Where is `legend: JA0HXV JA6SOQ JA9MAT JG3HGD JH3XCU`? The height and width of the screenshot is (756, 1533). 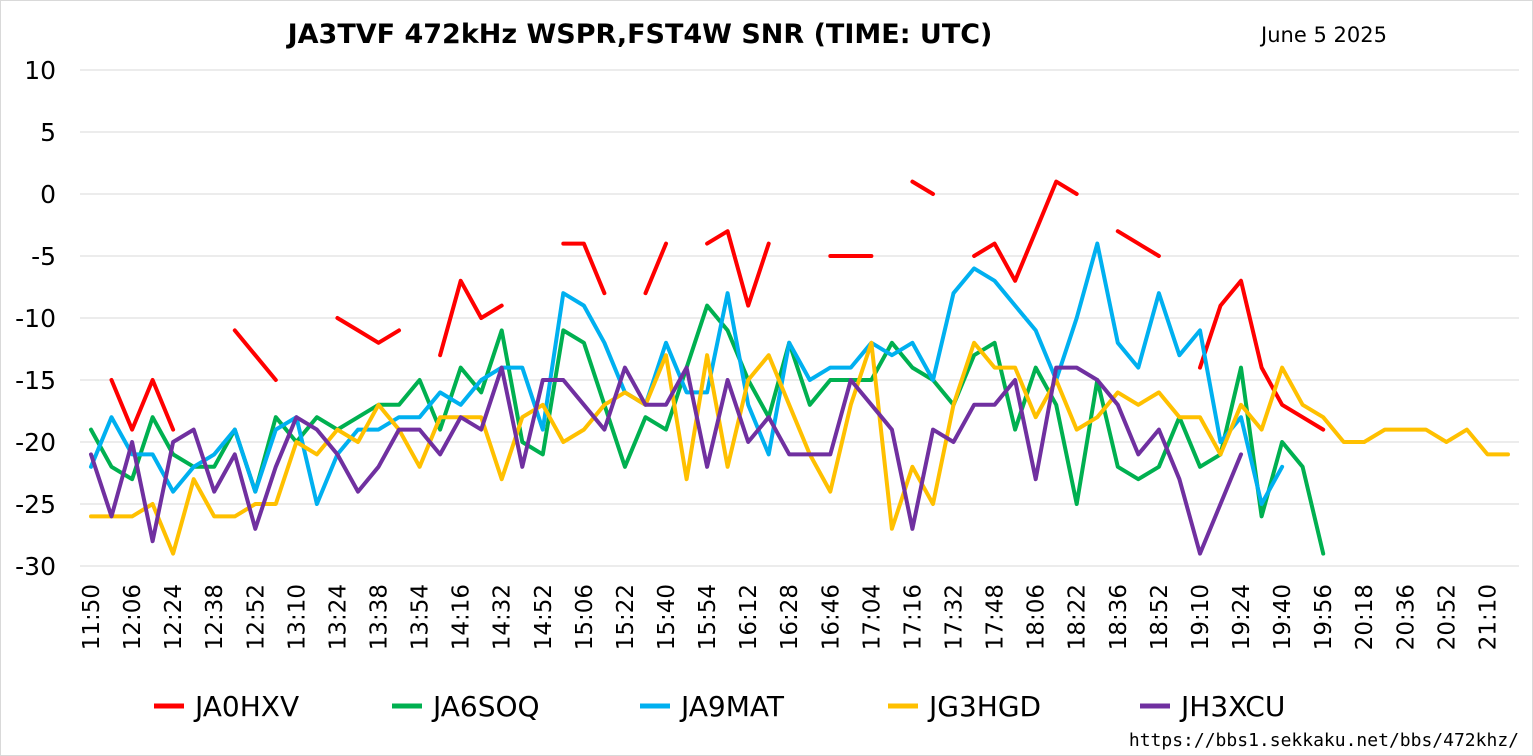 legend: JA0HXV JA6SOQ JA9MAT JG3HGD JH3XCU is located at coordinates (719, 706).